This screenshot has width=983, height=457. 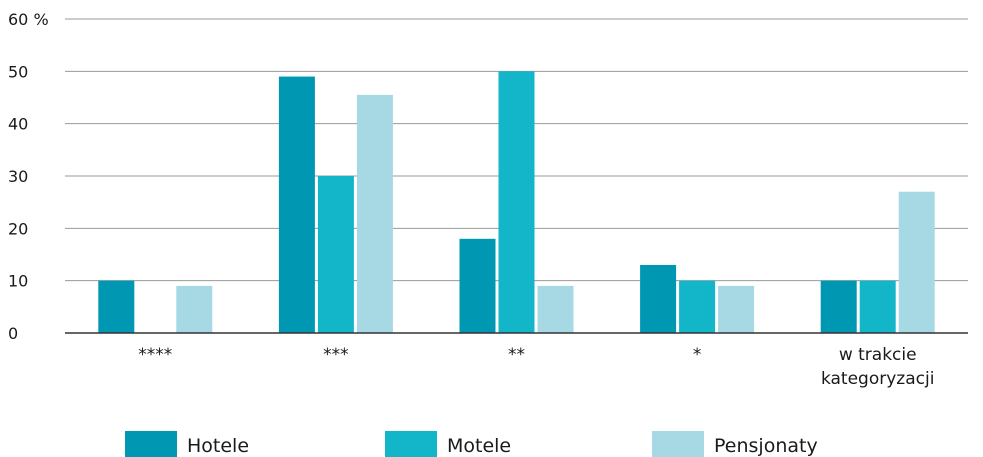 What do you see at coordinates (336, 355) in the screenshot?
I see `category-label: ***` at bounding box center [336, 355].